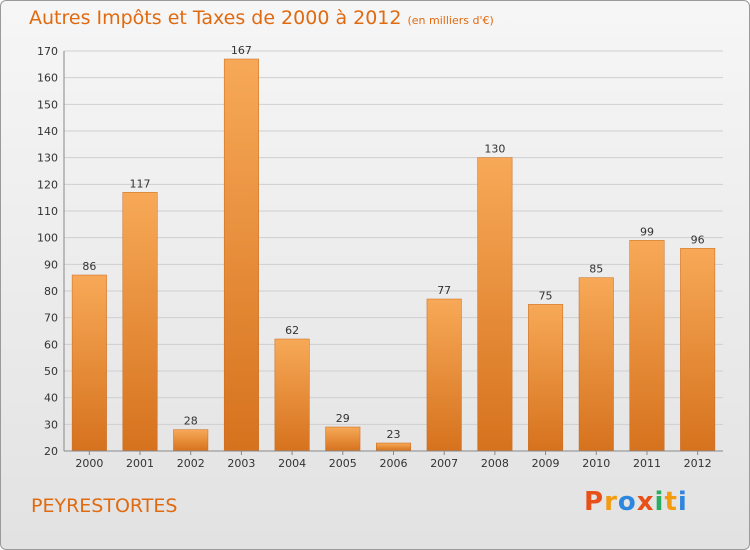 The height and width of the screenshot is (550, 750). Describe the element at coordinates (494, 149) in the screenshot. I see `bar-value-label: 130` at that location.